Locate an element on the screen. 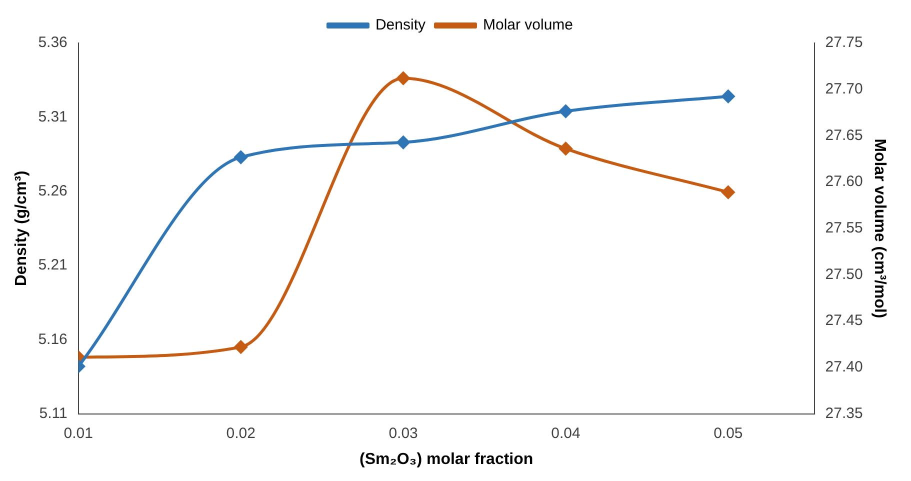 The image size is (911, 481). x-axis-title: (Sm₂O₃) molar fraction is located at coordinates (447, 459).